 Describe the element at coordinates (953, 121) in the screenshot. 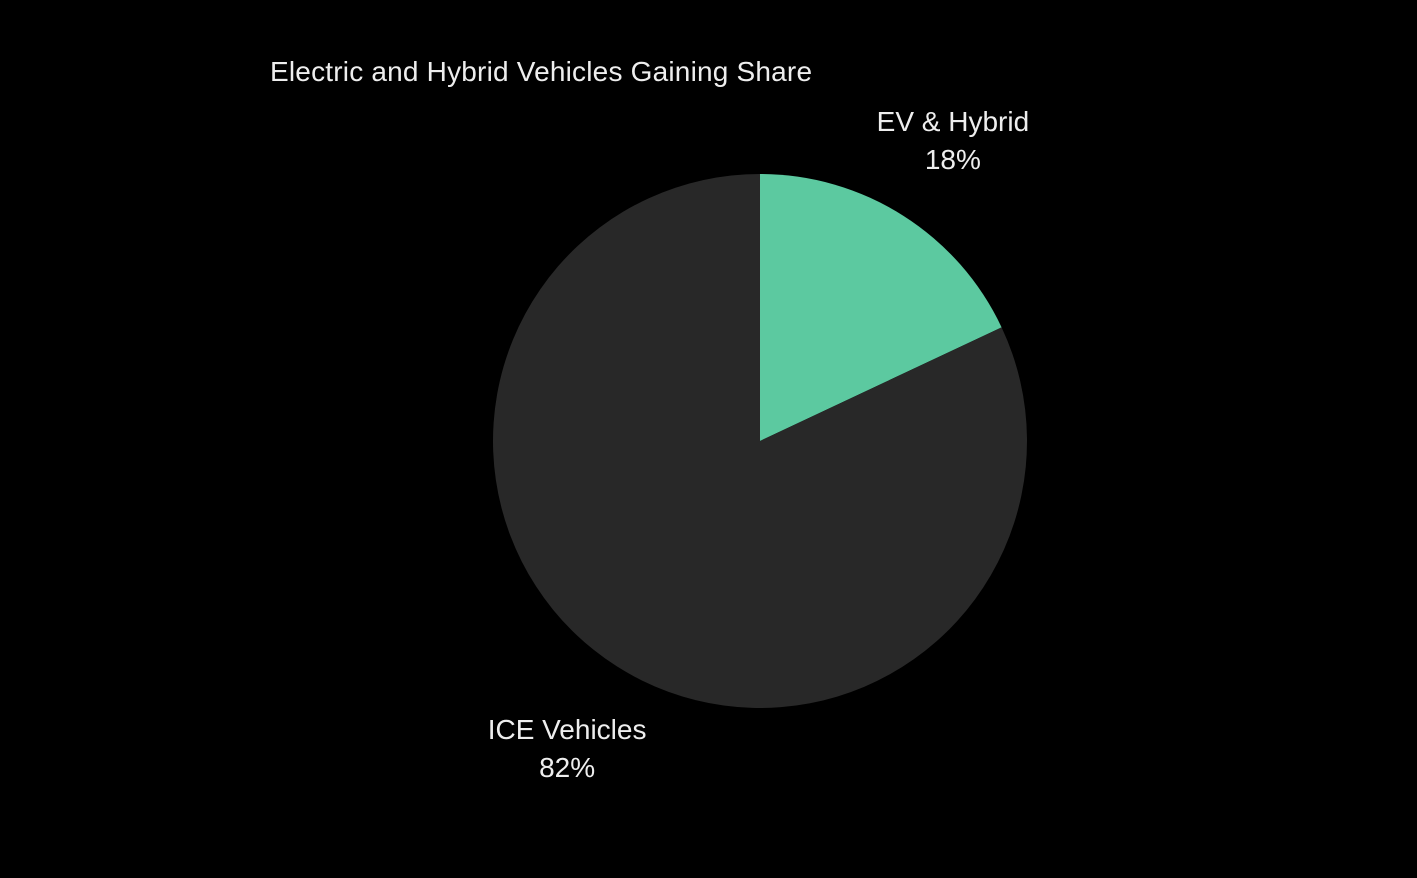

I see `slice-label: EV & Hybrid` at that location.